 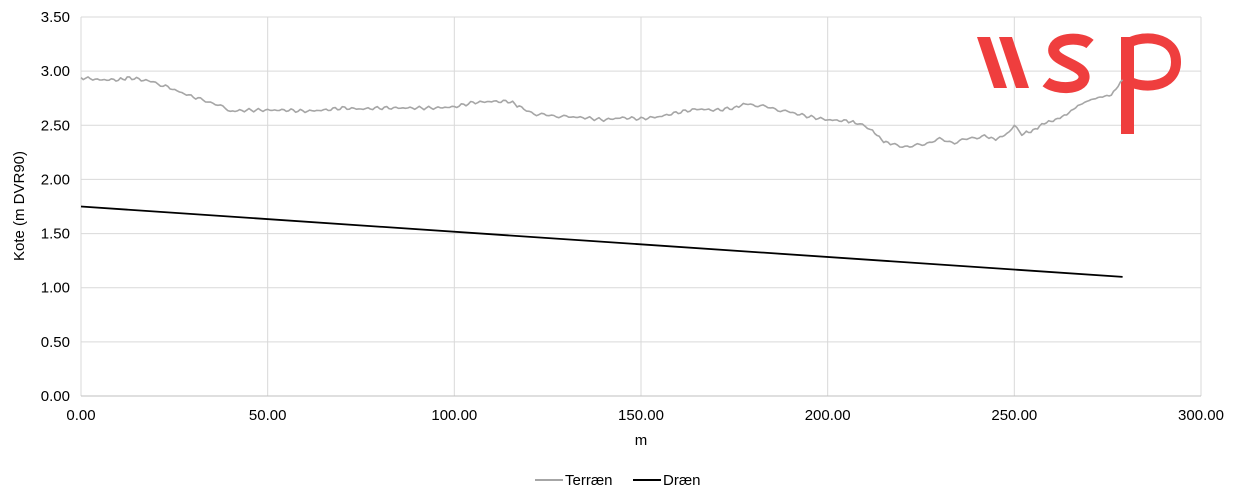 I want to click on x-tick-label: 300.00, so click(x=1201, y=415).